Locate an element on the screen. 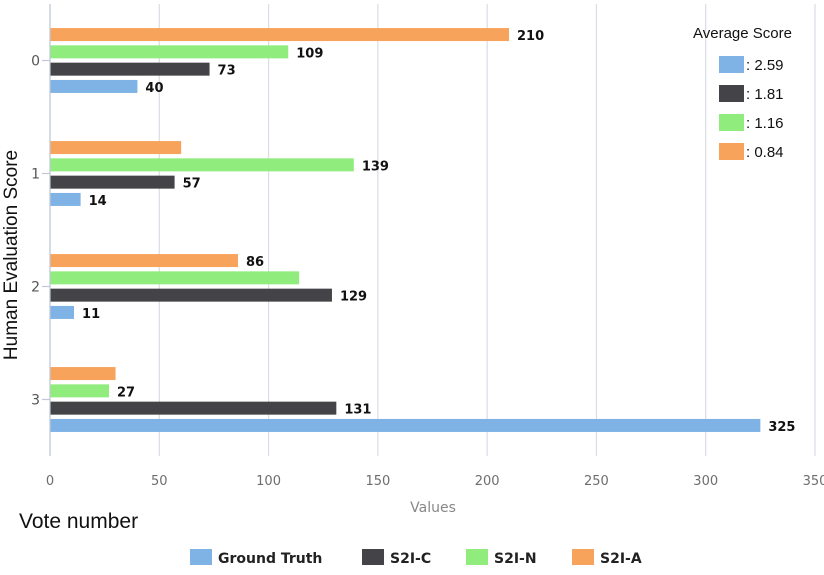 This screenshot has height=575, width=824. data-label-s2i-c-0: 73 is located at coordinates (227, 71).